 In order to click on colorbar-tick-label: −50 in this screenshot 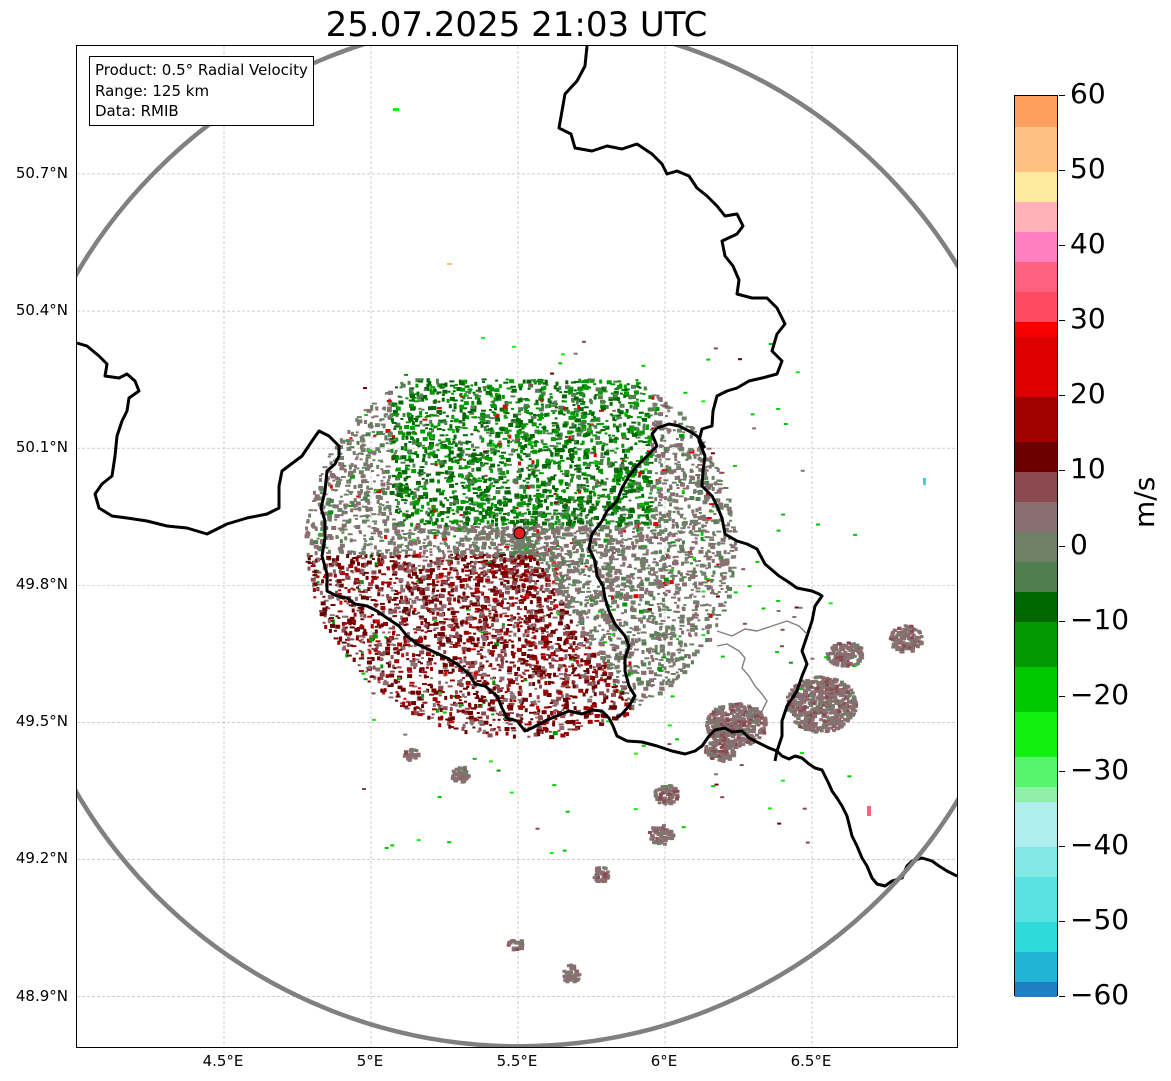, I will do `click(1100, 919)`.